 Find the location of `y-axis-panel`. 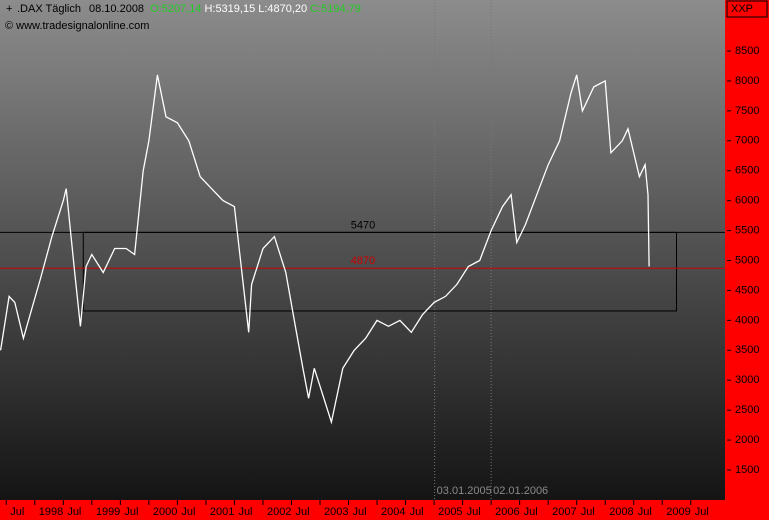

y-axis-panel is located at coordinates (747, 260).